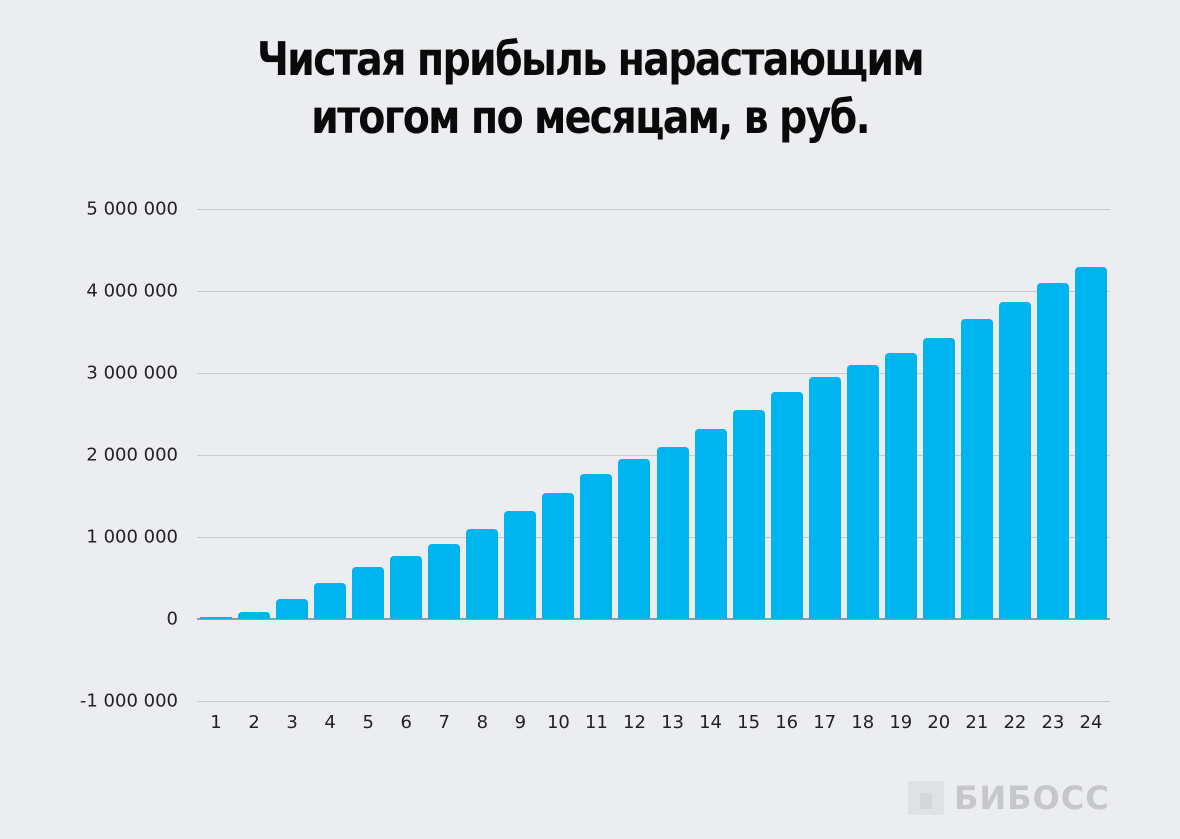 The width and height of the screenshot is (1180, 839). I want to click on x-axis-tick-label: 24, so click(1091, 722).